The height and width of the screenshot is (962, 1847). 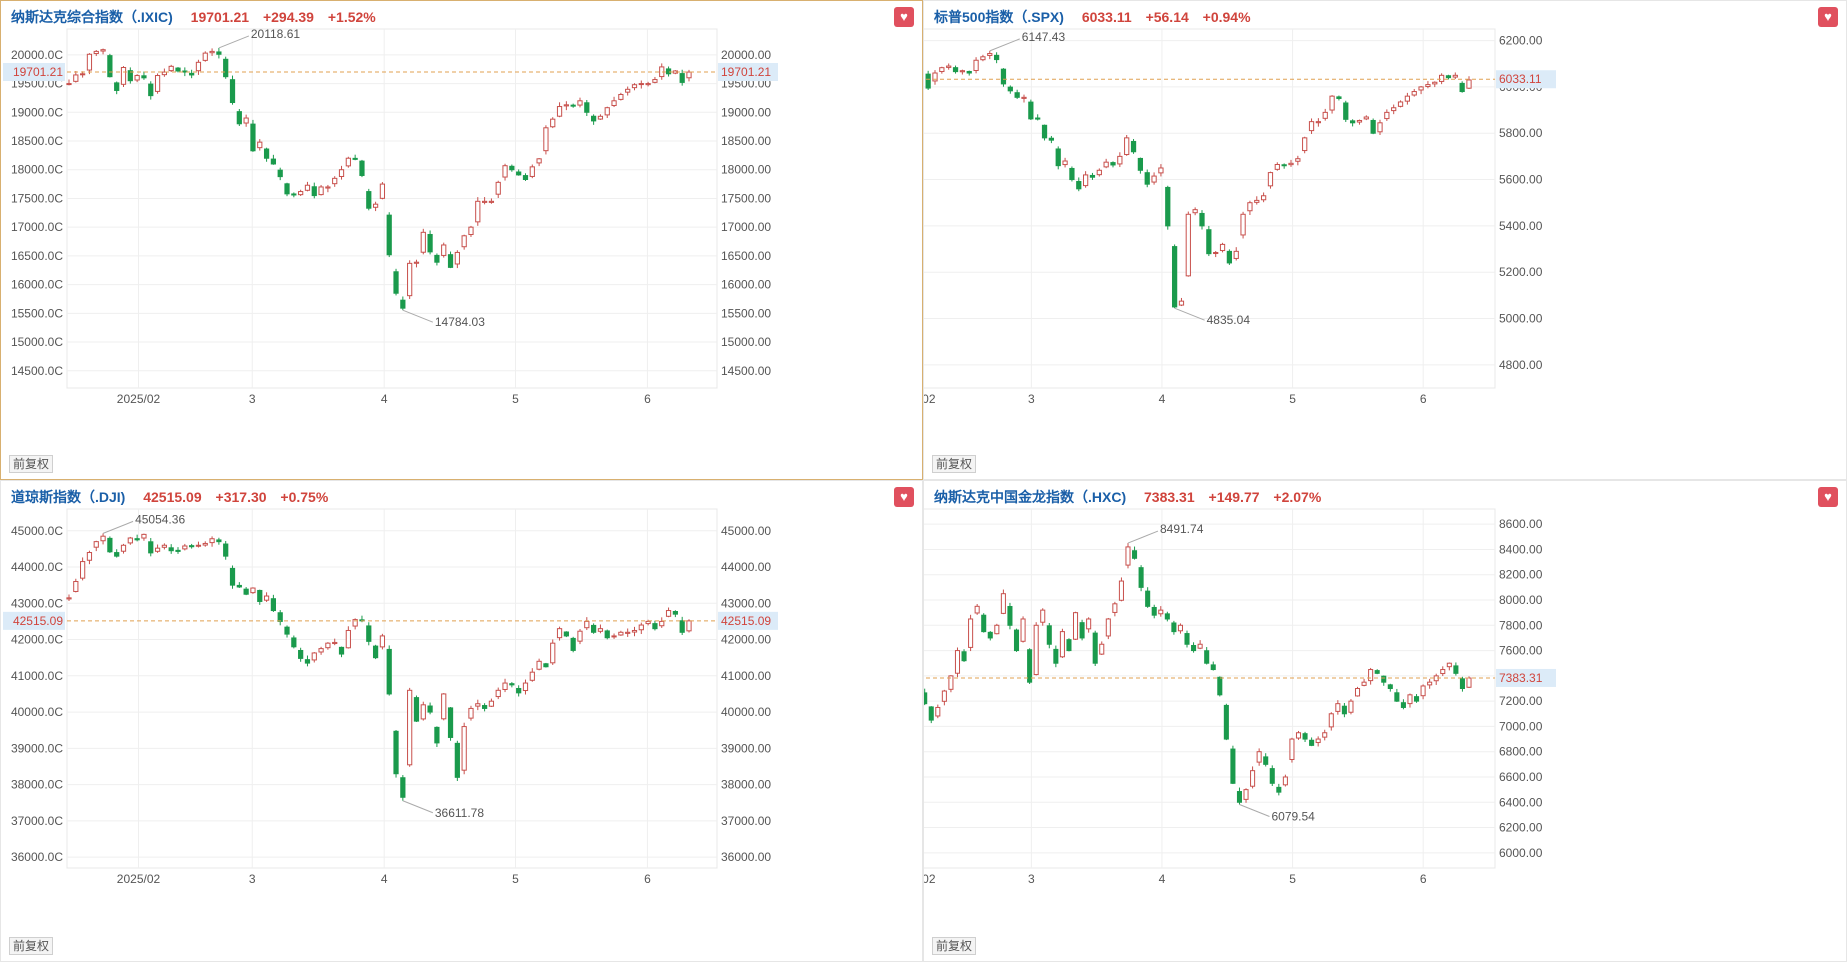 I want to click on index-title: 纳斯达克综合指数（.IXIC), so click(x=92, y=17).